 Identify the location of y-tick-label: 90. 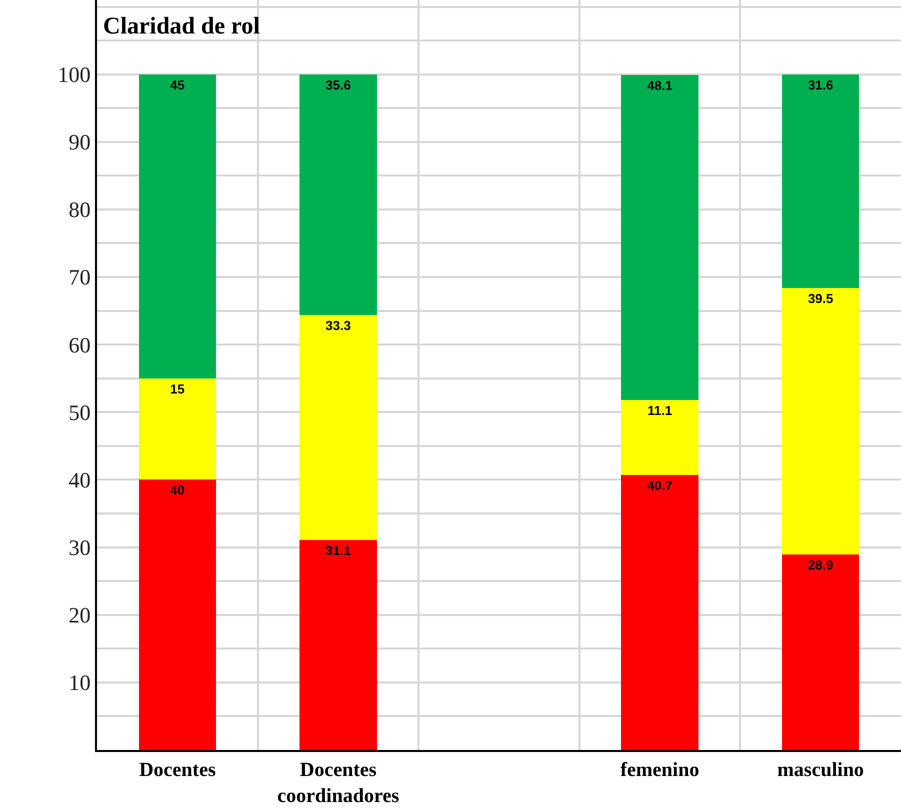
(79, 142).